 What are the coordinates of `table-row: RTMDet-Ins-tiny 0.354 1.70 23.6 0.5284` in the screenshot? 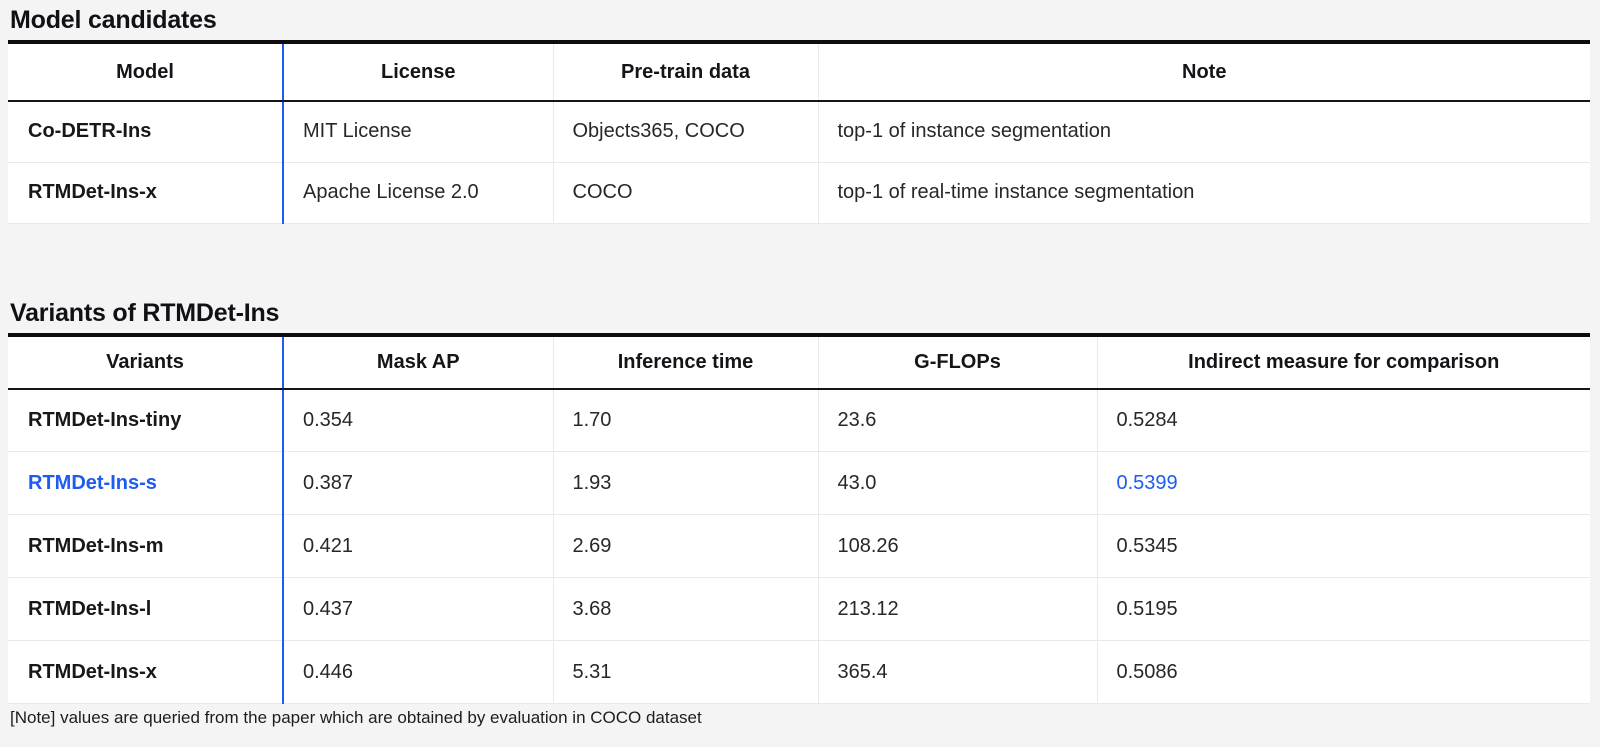 It's located at (799, 420).